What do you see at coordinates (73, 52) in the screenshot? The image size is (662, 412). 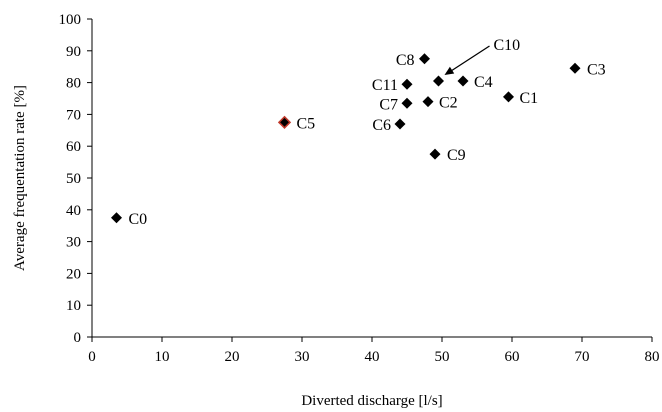 I see `y-tick-label: 90` at bounding box center [73, 52].